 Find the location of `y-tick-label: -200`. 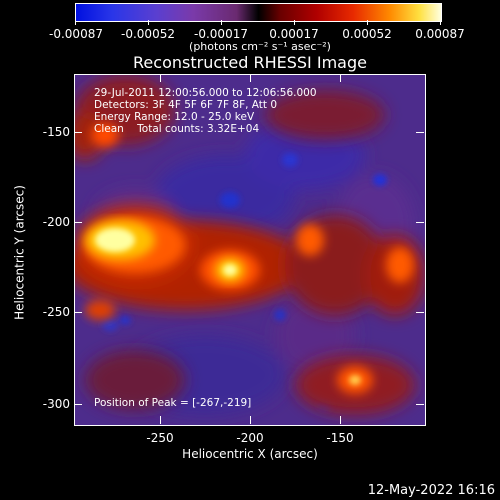

y-tick-label: -200 is located at coordinates (56, 222).